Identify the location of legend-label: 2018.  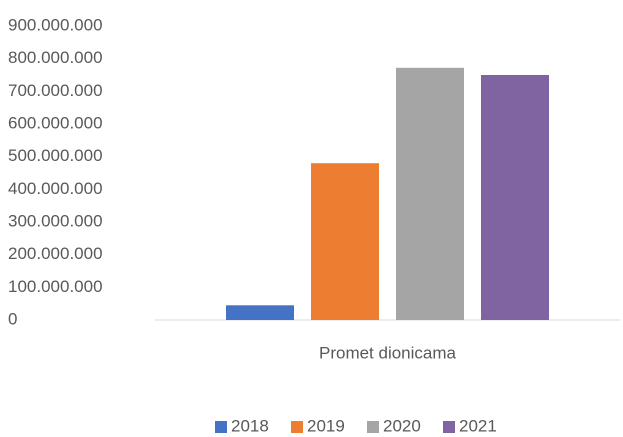
(250, 425).